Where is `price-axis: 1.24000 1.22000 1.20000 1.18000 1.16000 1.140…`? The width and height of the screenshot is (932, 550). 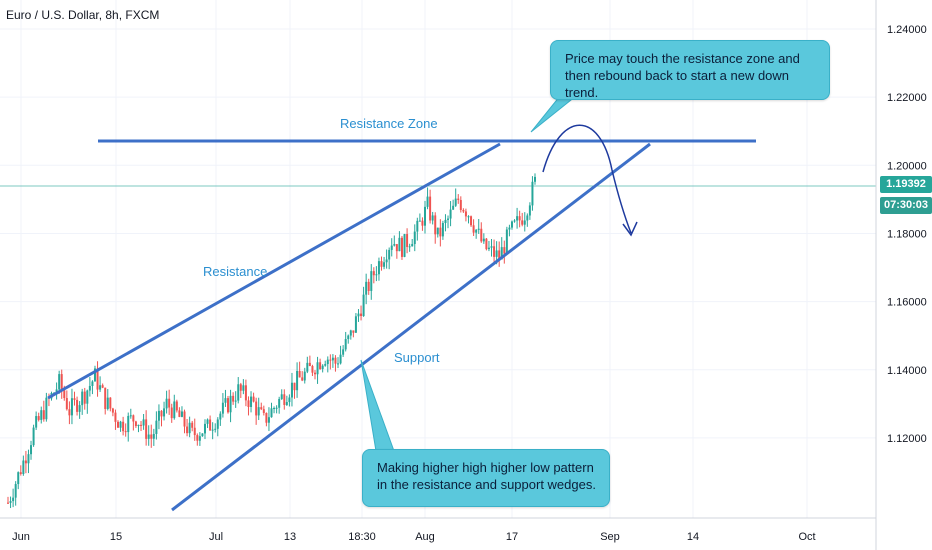
price-axis: 1.24000 1.22000 1.20000 1.18000 1.16000 1.140… is located at coordinates (907, 234).